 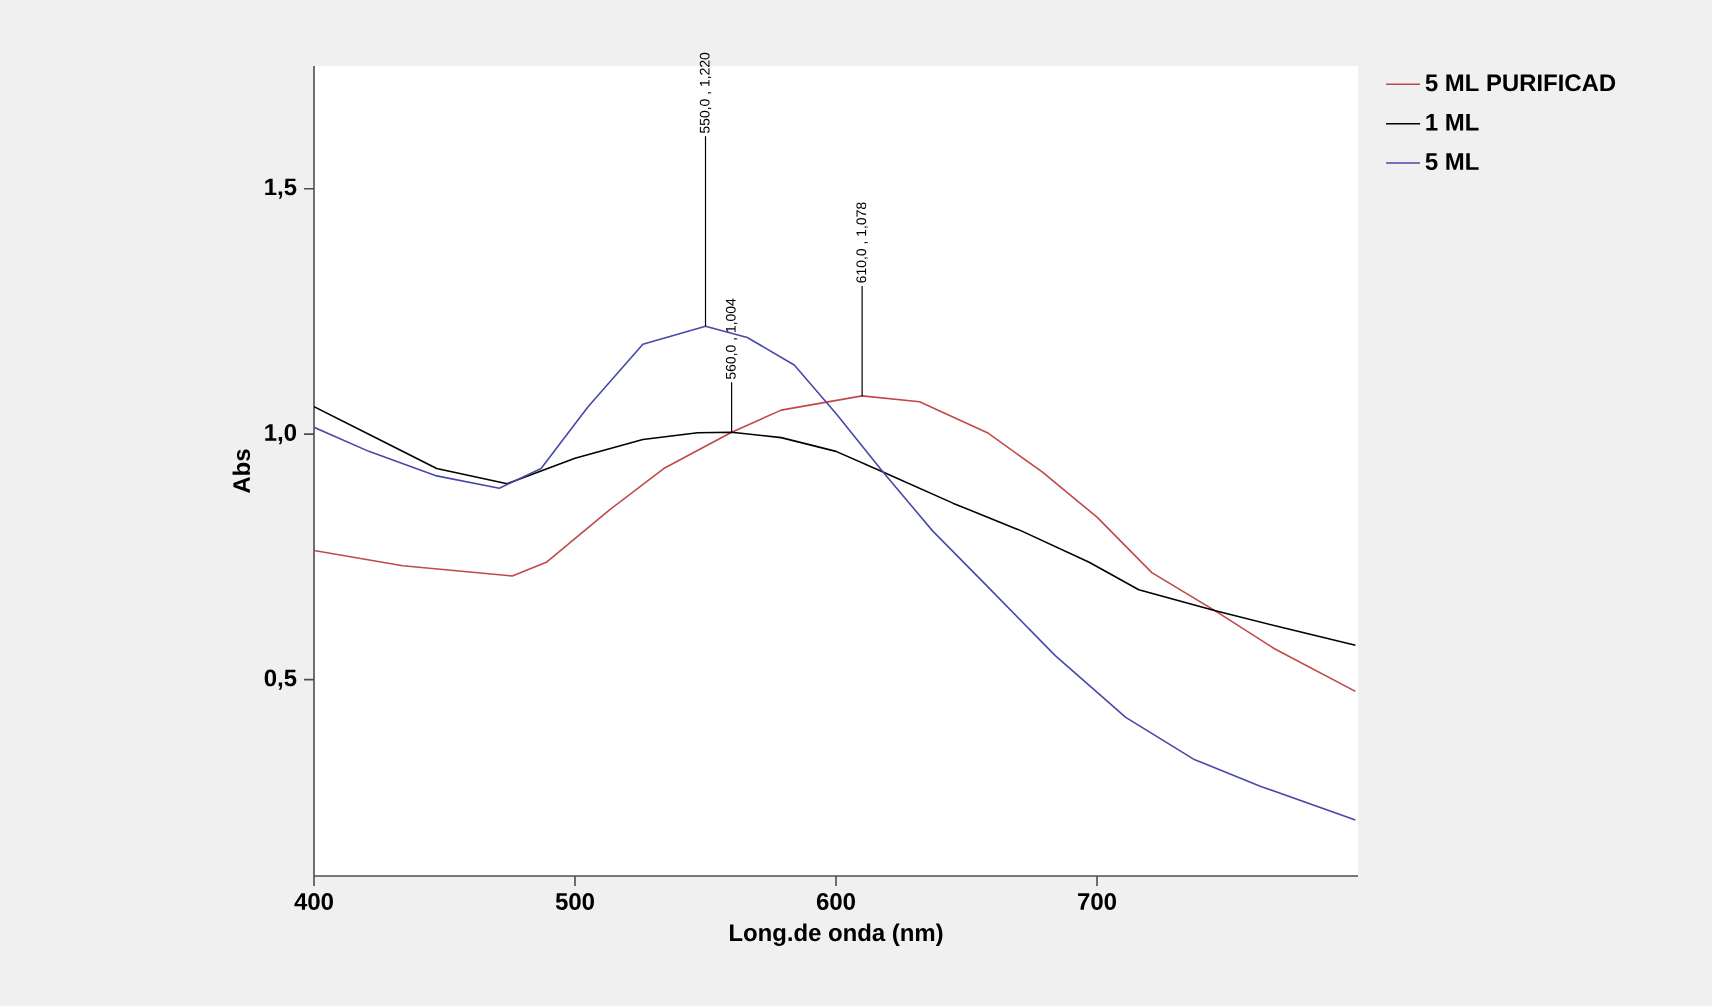 I want to click on legend-label: 5 ML PURIFICAD, so click(x=1520, y=83).